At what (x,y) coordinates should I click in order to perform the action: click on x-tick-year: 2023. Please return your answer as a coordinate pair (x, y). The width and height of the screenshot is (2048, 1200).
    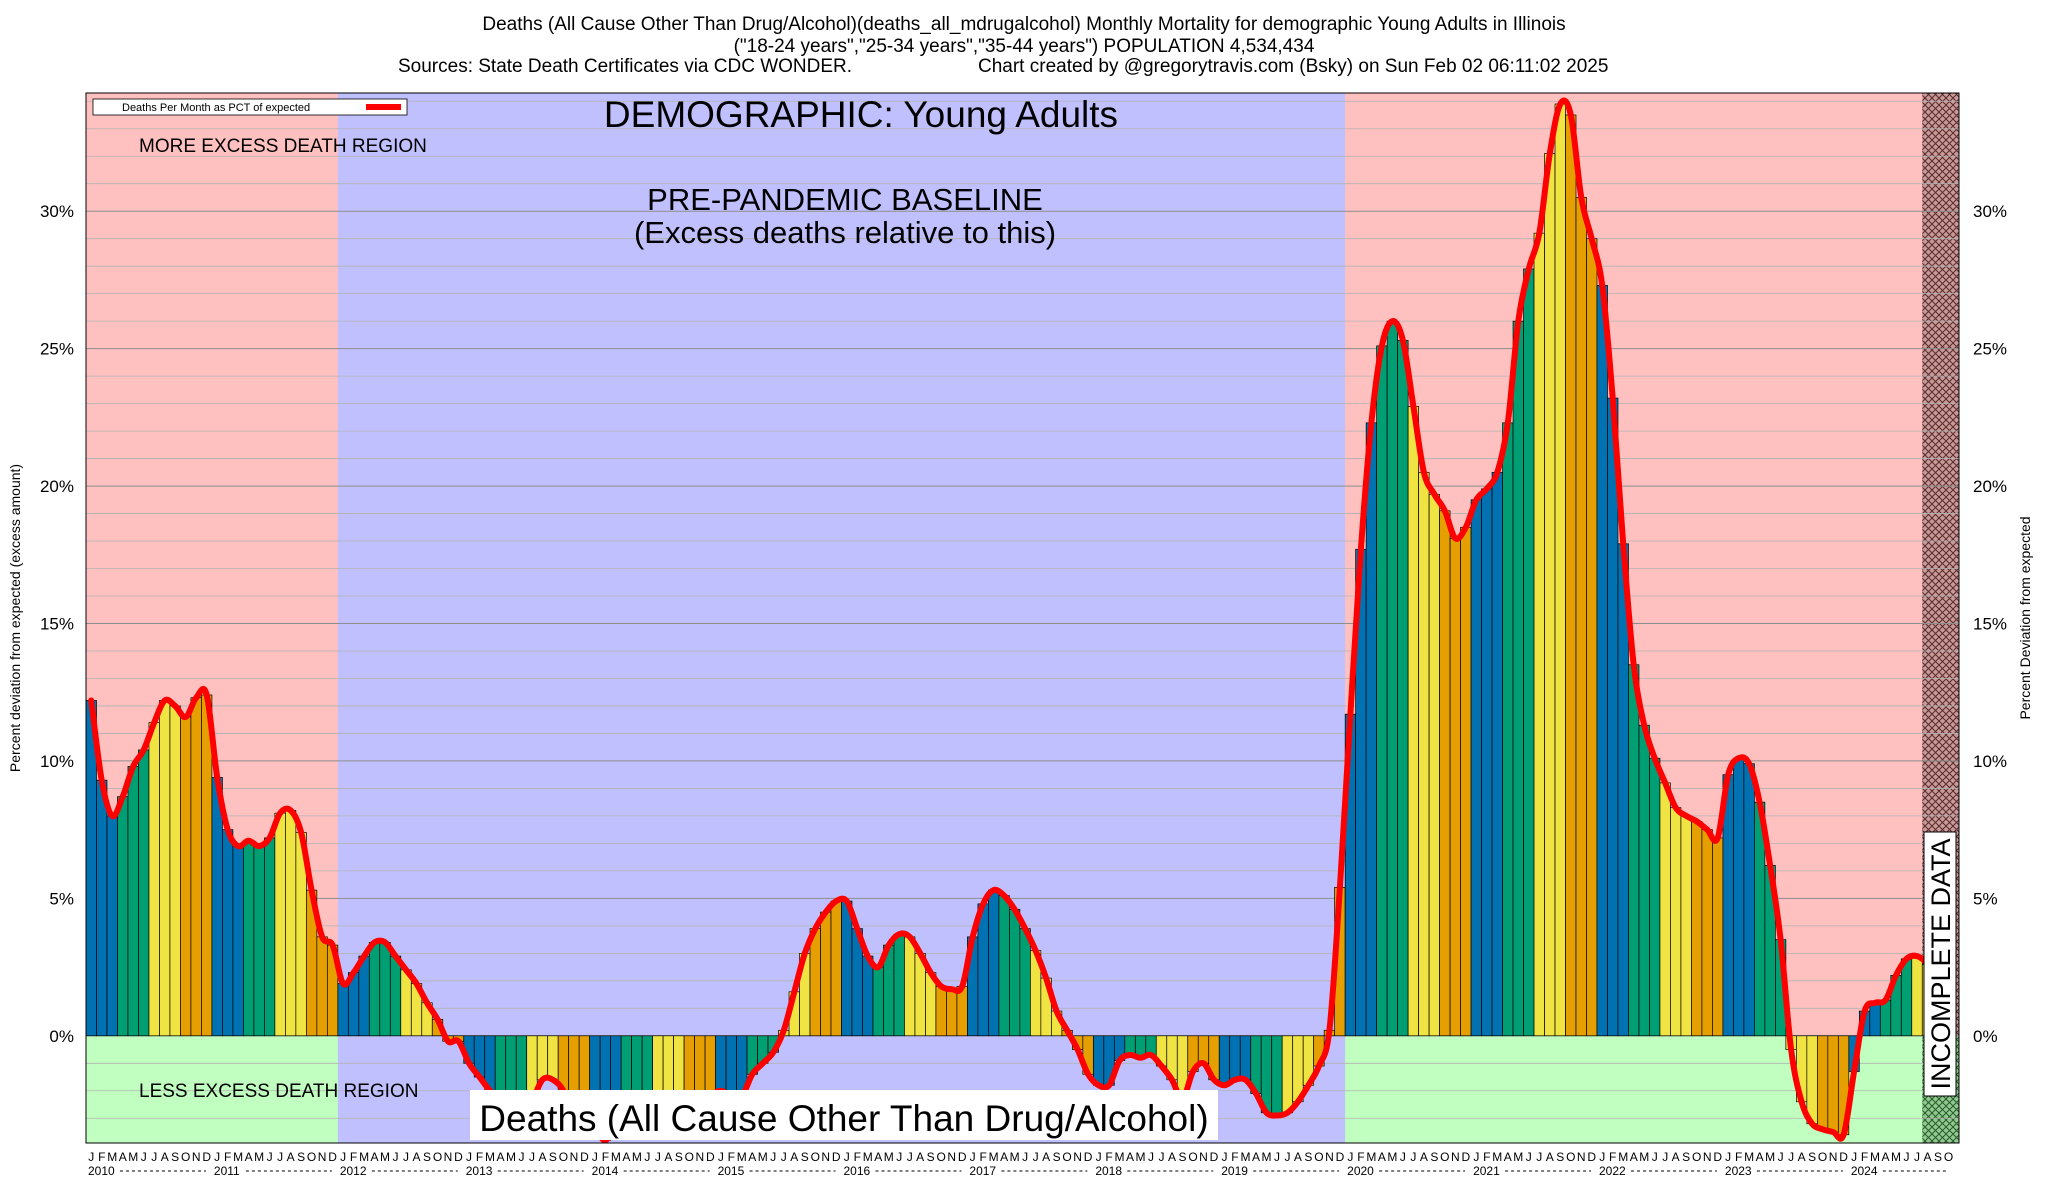
    Looking at the image, I should click on (1738, 1171).